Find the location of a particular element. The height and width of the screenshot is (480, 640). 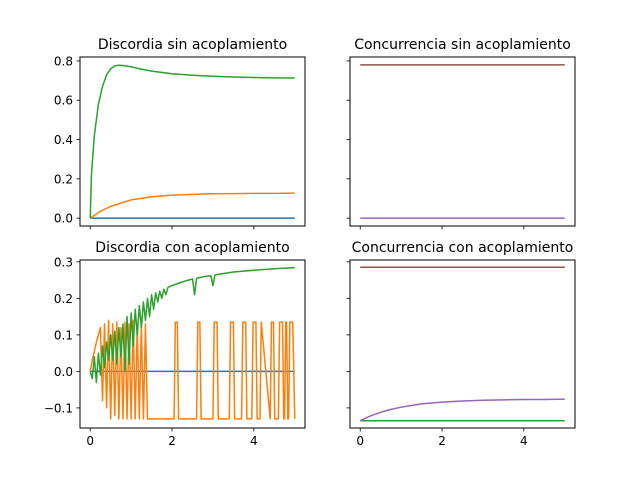

y-tick-label: 0.1 is located at coordinates (63, 335).